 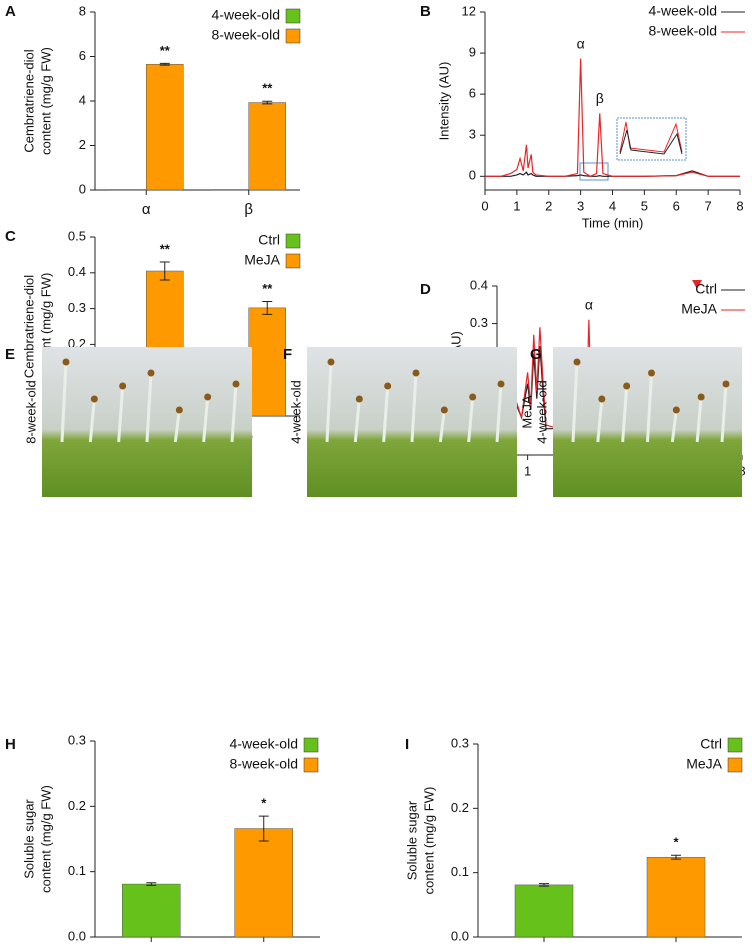 I want to click on x-tick-label: 7, so click(x=708, y=205).